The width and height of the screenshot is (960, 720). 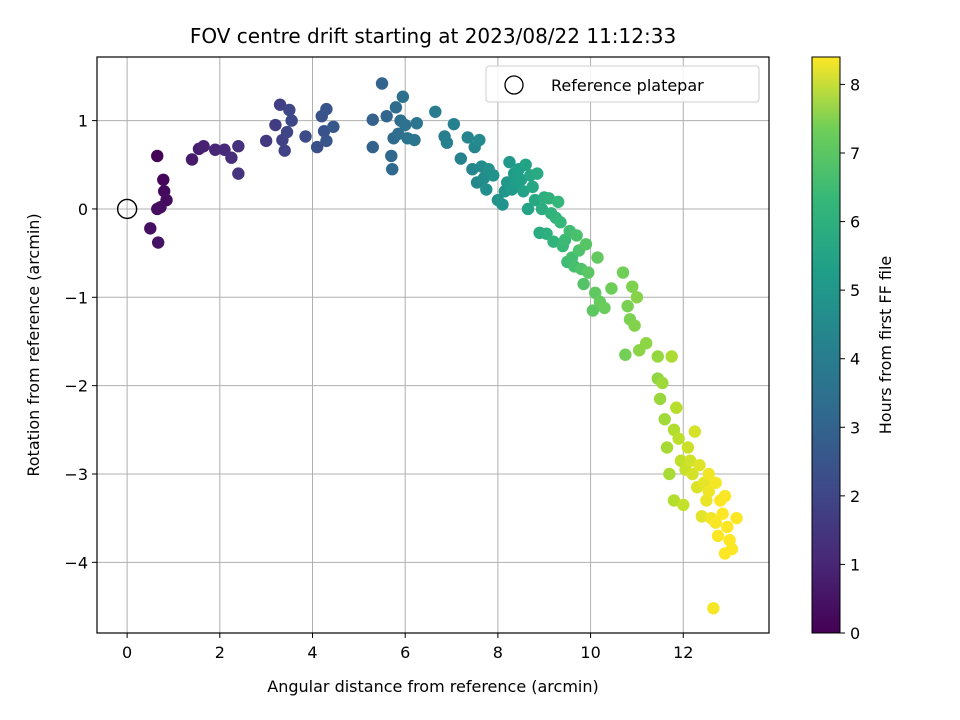 I want to click on colorbar-tick-label: 1, so click(x=855, y=564).